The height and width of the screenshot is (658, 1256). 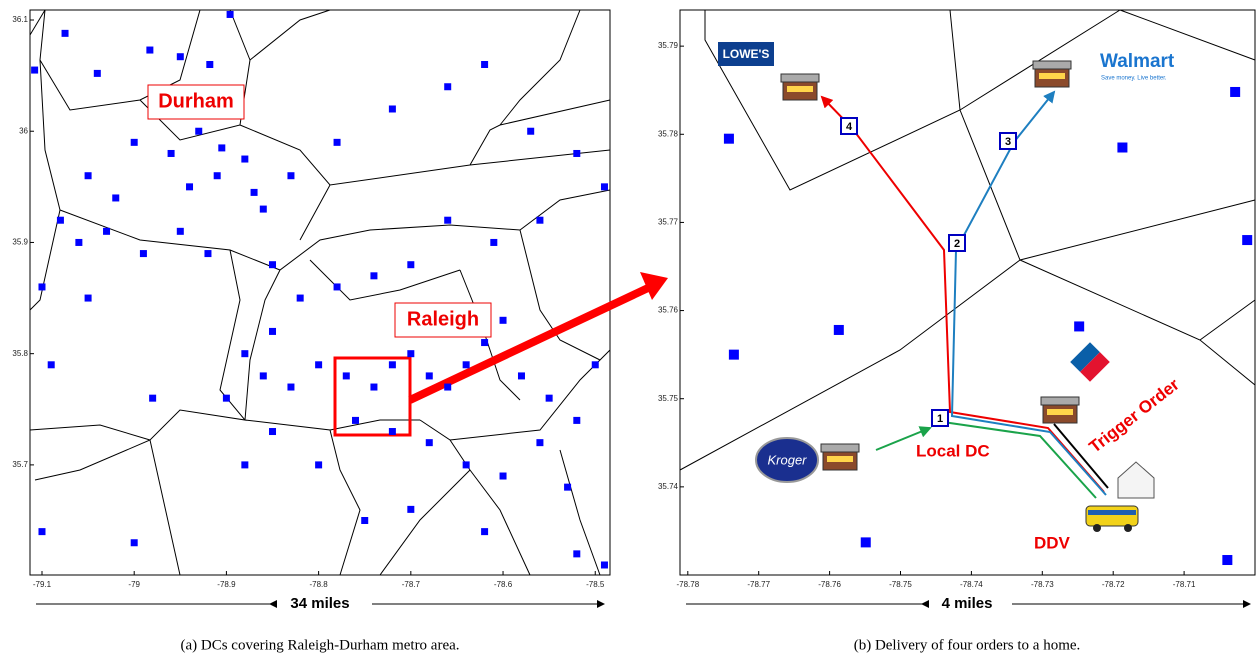 I want to click on x-tick-label: -78.73, so click(x=1042, y=584).